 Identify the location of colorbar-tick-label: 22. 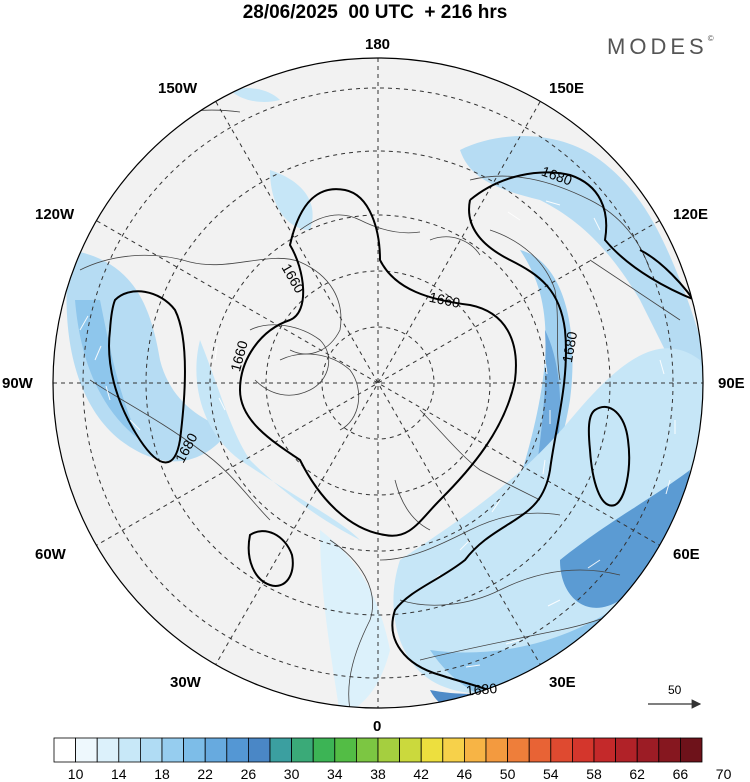
(205, 774).